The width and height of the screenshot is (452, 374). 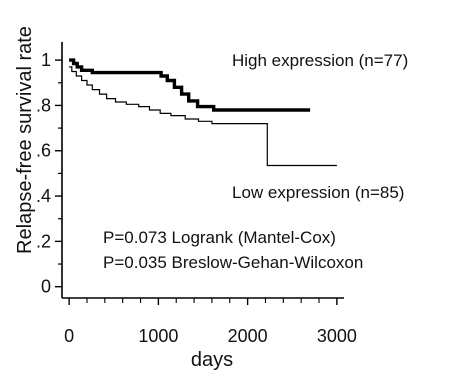 What do you see at coordinates (337, 336) in the screenshot?
I see `x-tick-label: 3000` at bounding box center [337, 336].